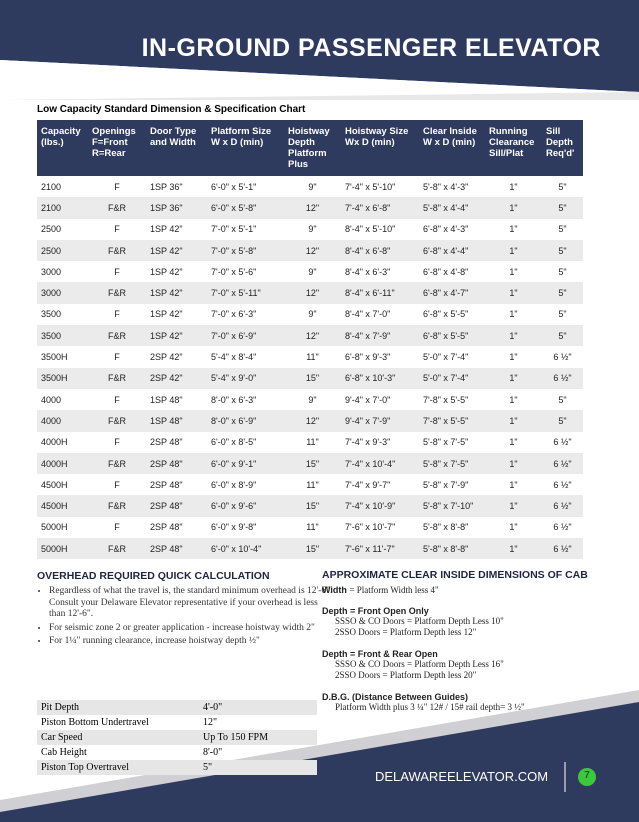 This screenshot has width=639, height=822. What do you see at coordinates (176, 421) in the screenshot?
I see `table-cell: 1SP 48"` at bounding box center [176, 421].